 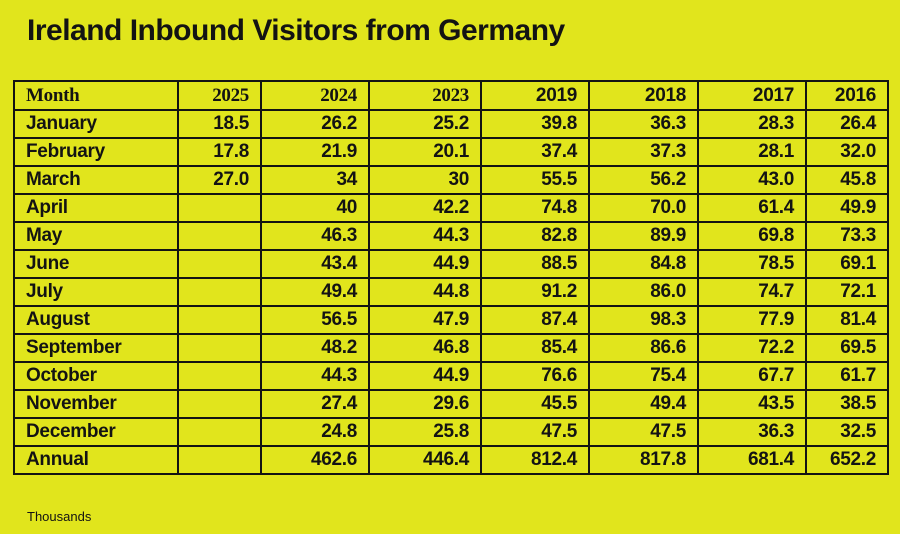 I want to click on value-cell: 69.1, so click(x=847, y=264).